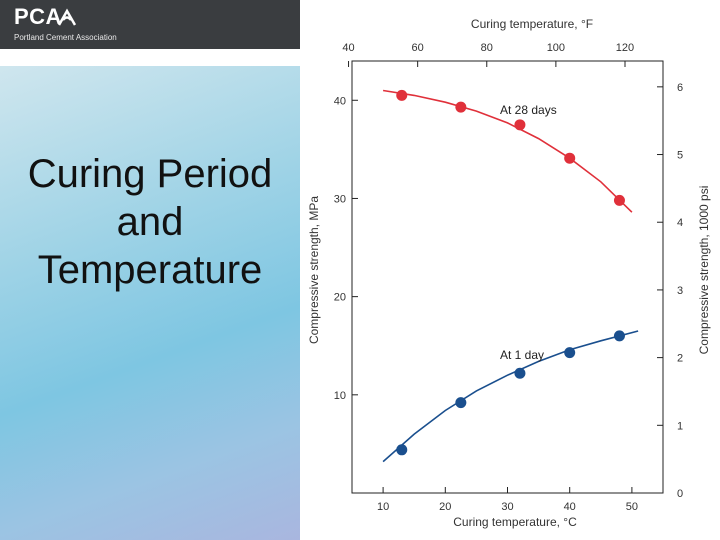 The image size is (720, 540). I want to click on y2-axis-title: Compressive strength, 1000 psi, so click(704, 270).